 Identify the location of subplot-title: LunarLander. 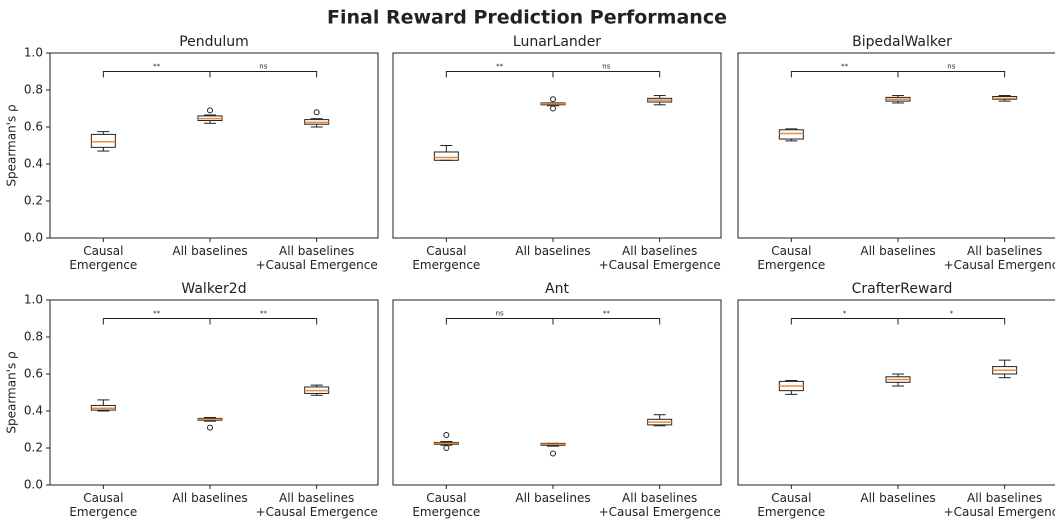
(557, 42).